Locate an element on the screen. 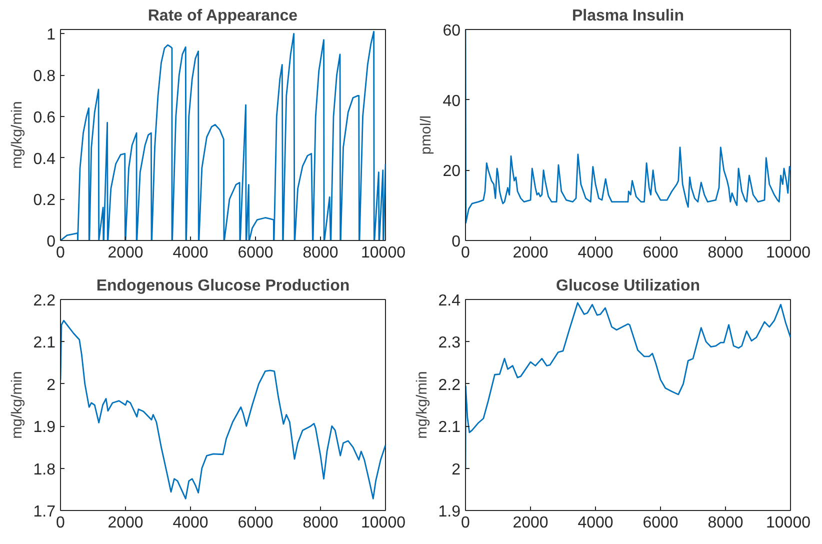 The width and height of the screenshot is (822, 544). y-tick-label: 0.8 is located at coordinates (44, 77).